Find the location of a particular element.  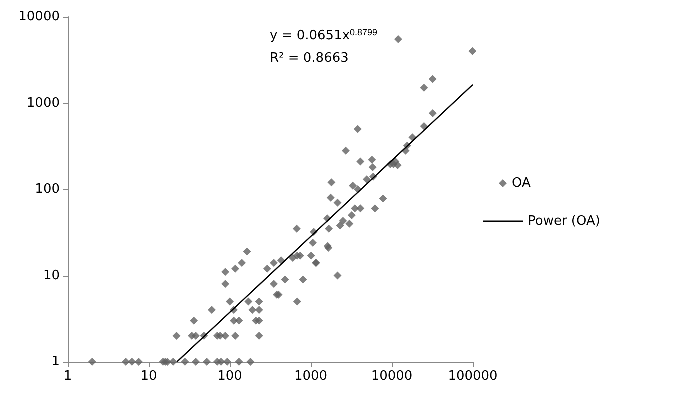

x-tick-label: 100 is located at coordinates (230, 376).